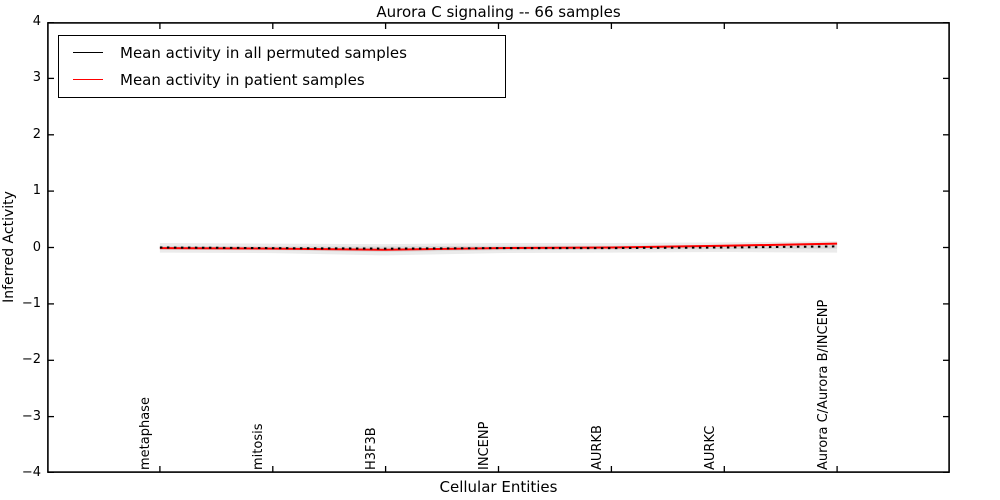 The width and height of the screenshot is (1000, 500). I want to click on x-tick-label: mitosis, so click(259, 446).